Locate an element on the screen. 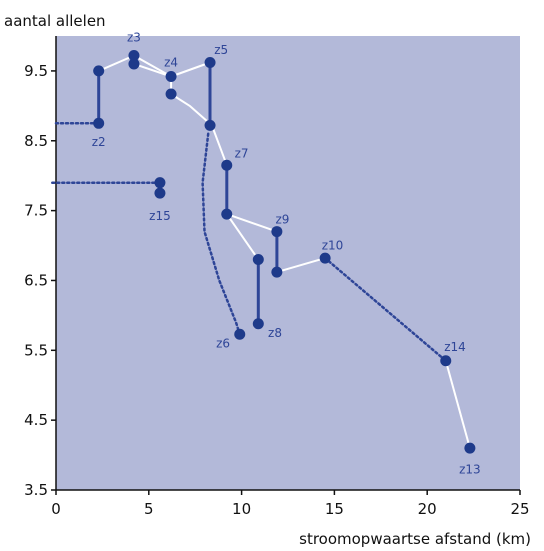  site-label: z4 is located at coordinates (171, 63).